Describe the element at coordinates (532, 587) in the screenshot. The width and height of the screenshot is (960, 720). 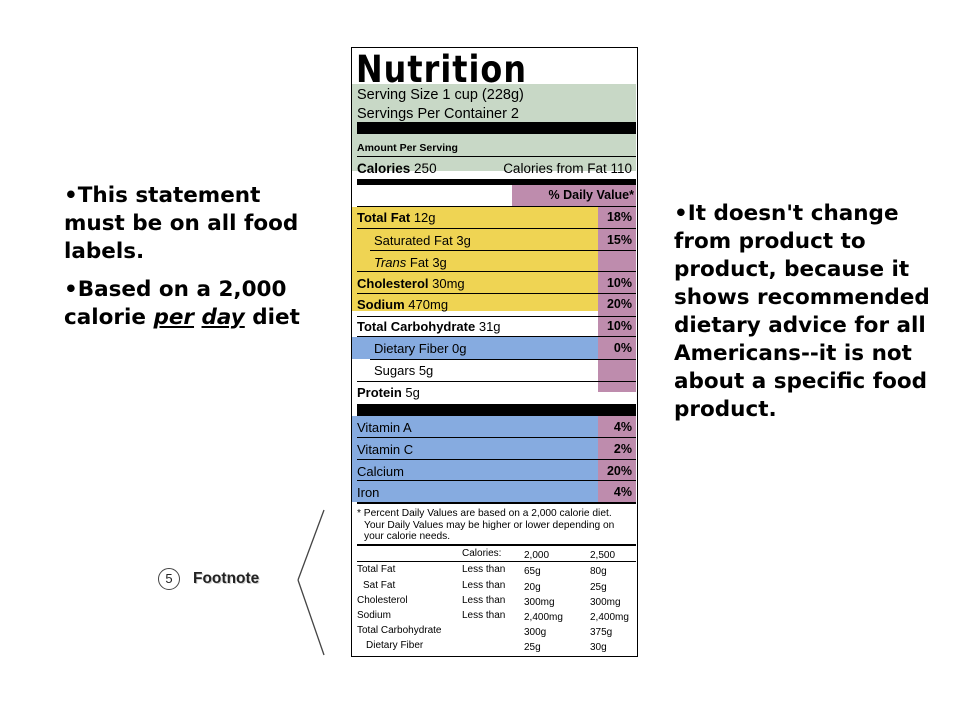
I see `table-row-value-2000: 20g` at that location.